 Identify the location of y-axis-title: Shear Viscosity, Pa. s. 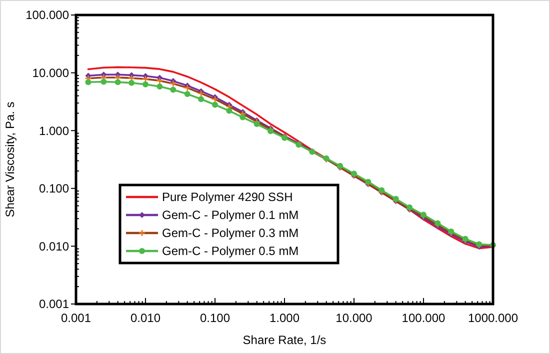
(10, 160).